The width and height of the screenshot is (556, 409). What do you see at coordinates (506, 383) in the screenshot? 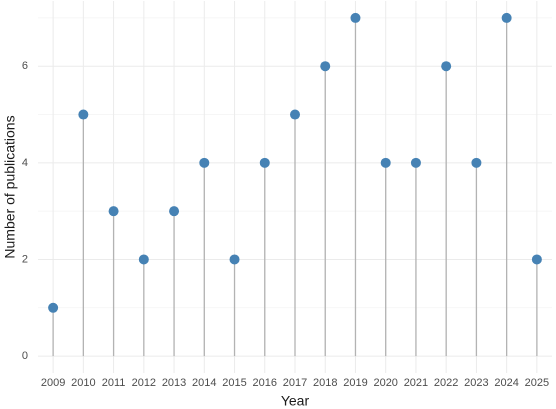
I see `x-tick-label: 2024` at bounding box center [506, 383].